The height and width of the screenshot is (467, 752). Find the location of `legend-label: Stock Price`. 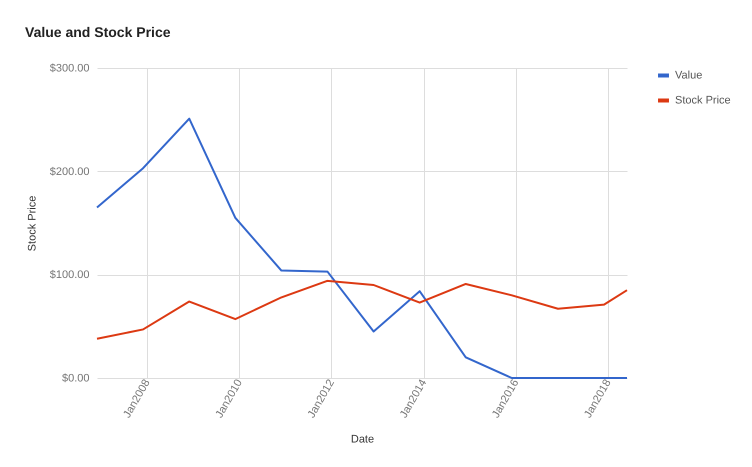

legend-label: Stock Price is located at coordinates (703, 100).